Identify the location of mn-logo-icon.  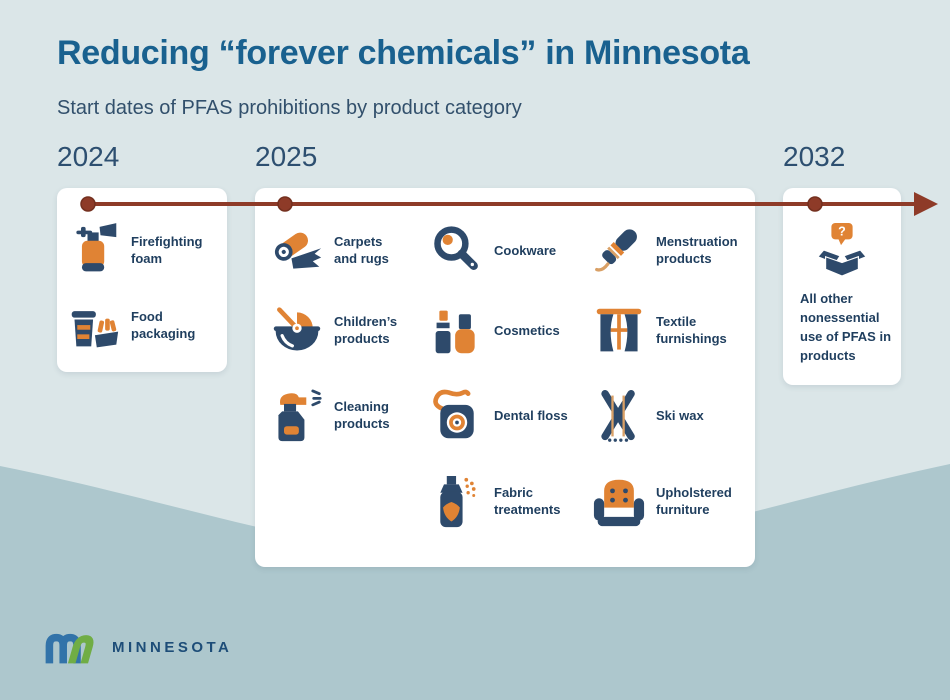
(69, 648).